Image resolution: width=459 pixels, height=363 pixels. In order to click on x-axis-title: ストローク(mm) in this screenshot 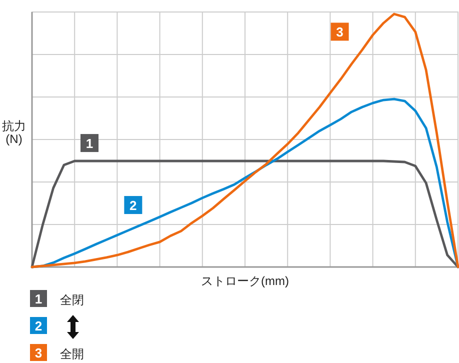, I will do `click(245, 281)`.